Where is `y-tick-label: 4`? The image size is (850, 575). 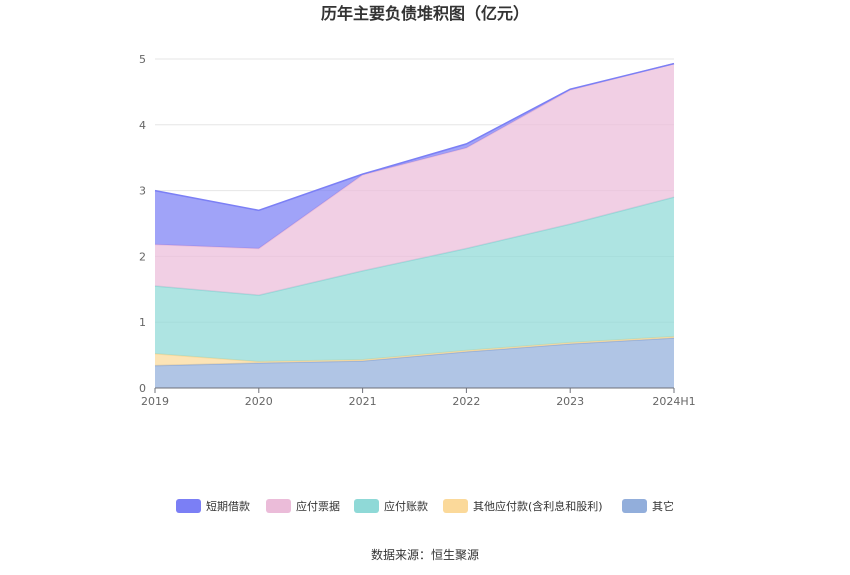 y-tick-label: 4 is located at coordinates (142, 125).